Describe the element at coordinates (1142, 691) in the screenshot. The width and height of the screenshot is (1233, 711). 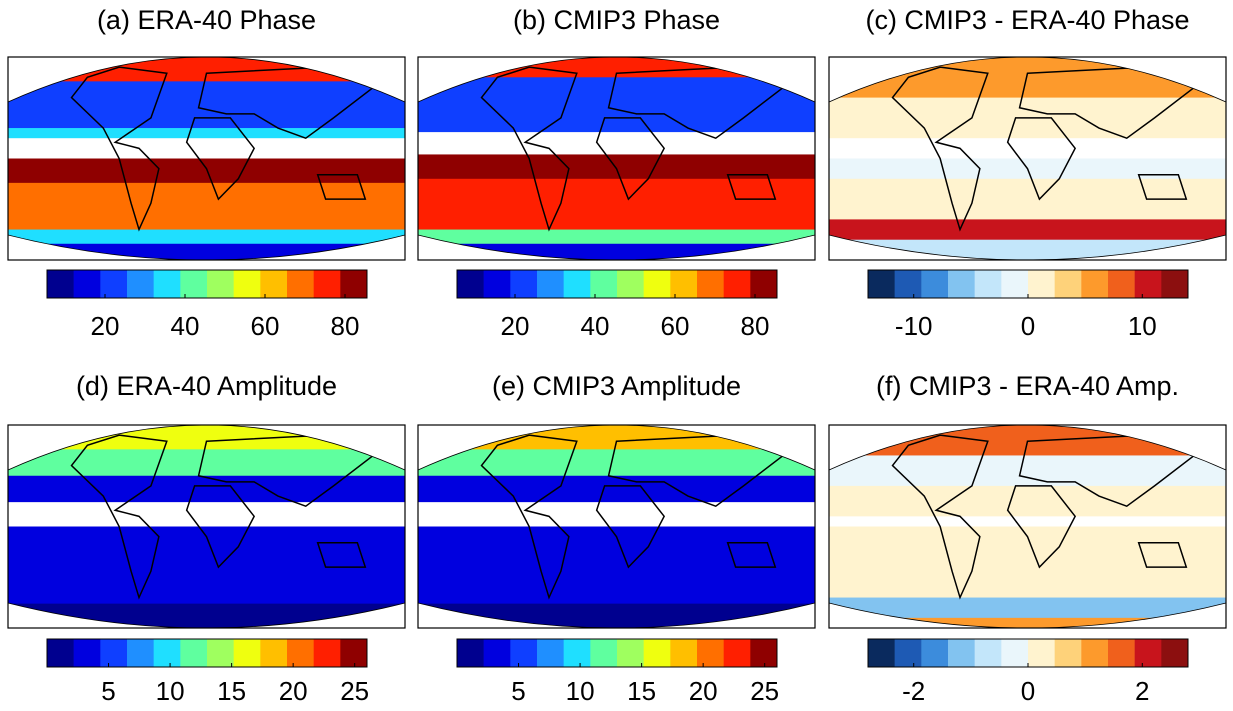
I see `colorbar-tick-label: 2` at that location.